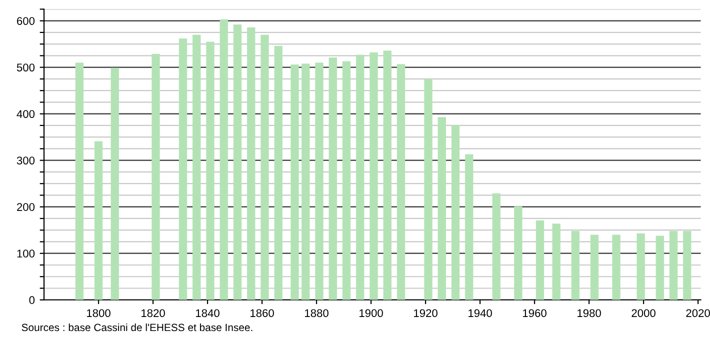  I want to click on y-tick-label: 500, so click(25, 68).